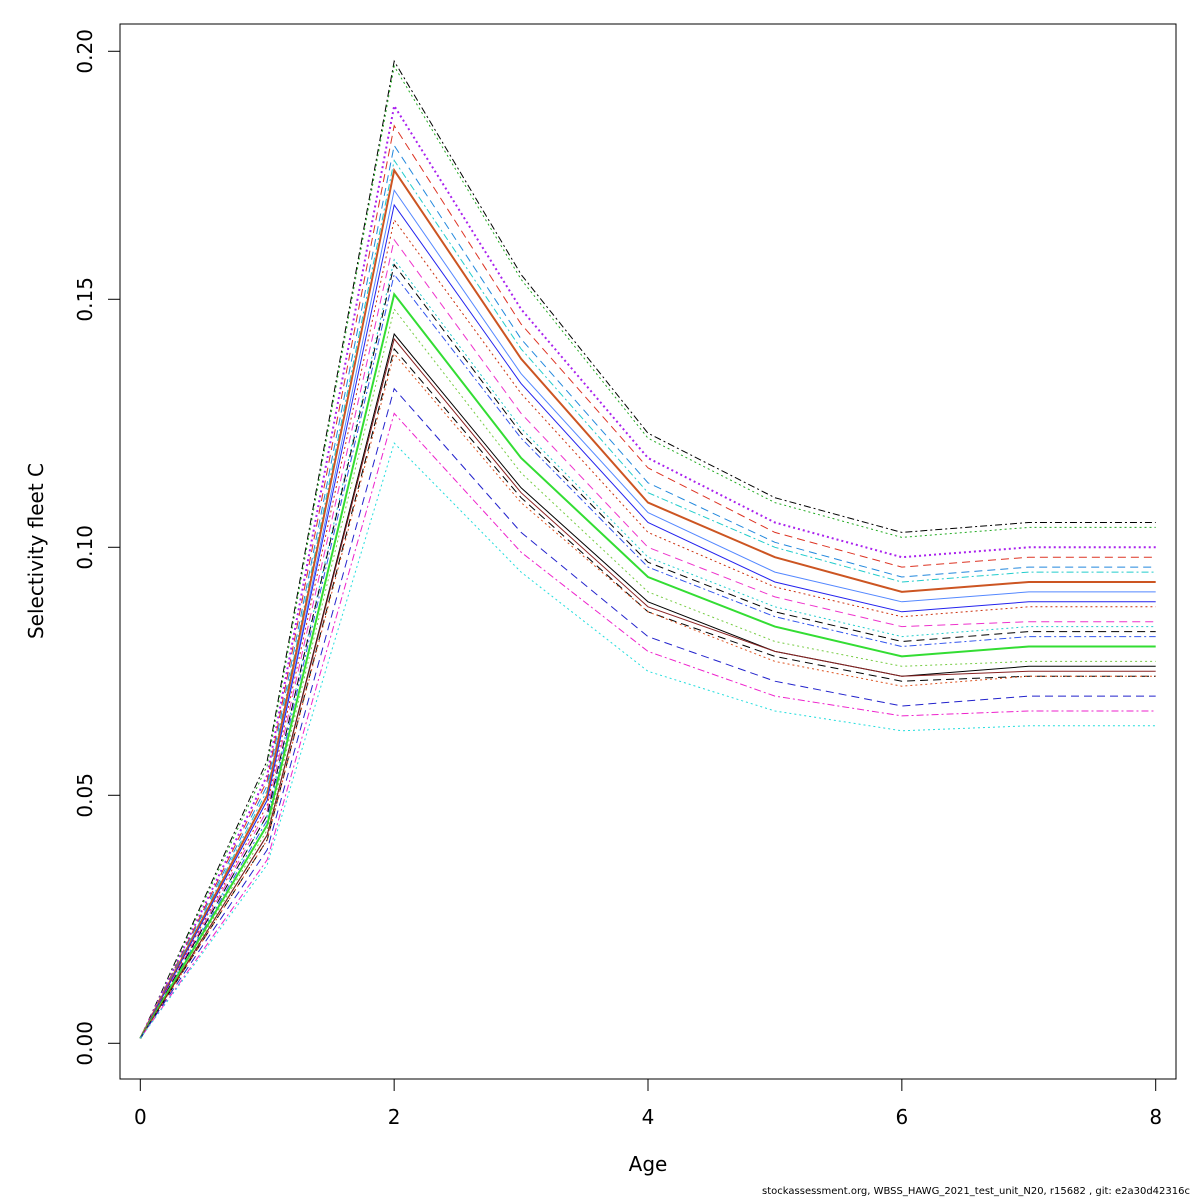  I want to click on x-axis: 0 2 4 6 8, so click(648, 1103).